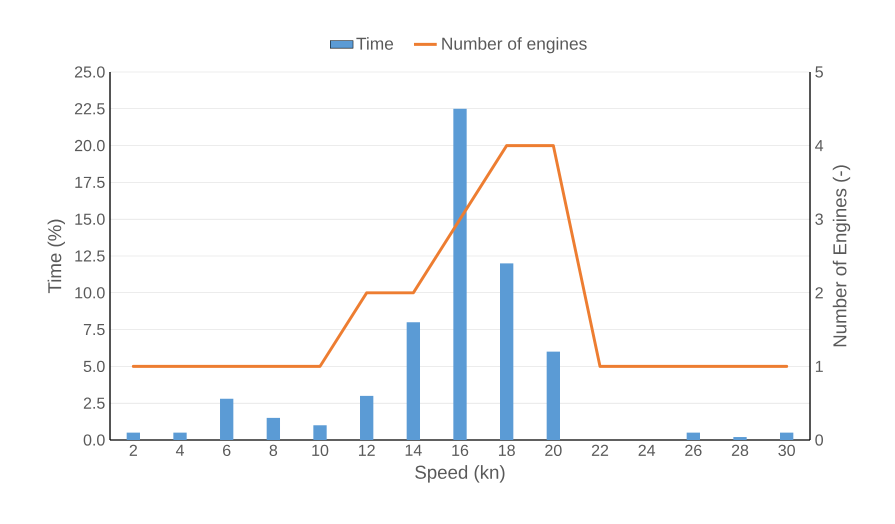 This screenshot has width=895, height=524. I want to click on y2-tick-label: 1, so click(819, 366).